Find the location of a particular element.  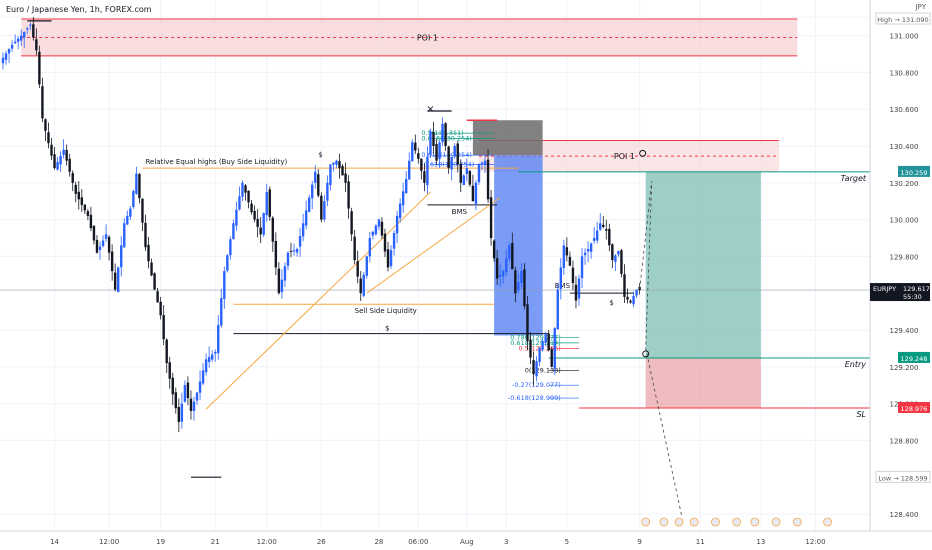

axis-badge-countdown: 55:30 is located at coordinates (912, 297).